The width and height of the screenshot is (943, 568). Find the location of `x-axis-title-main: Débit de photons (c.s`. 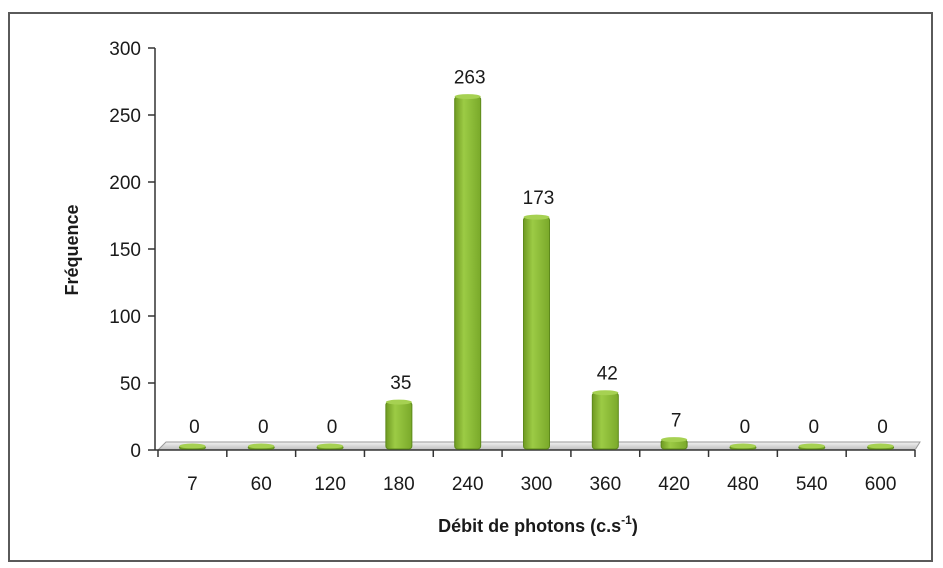

x-axis-title-main: Débit de photons (c.s is located at coordinates (529, 526).